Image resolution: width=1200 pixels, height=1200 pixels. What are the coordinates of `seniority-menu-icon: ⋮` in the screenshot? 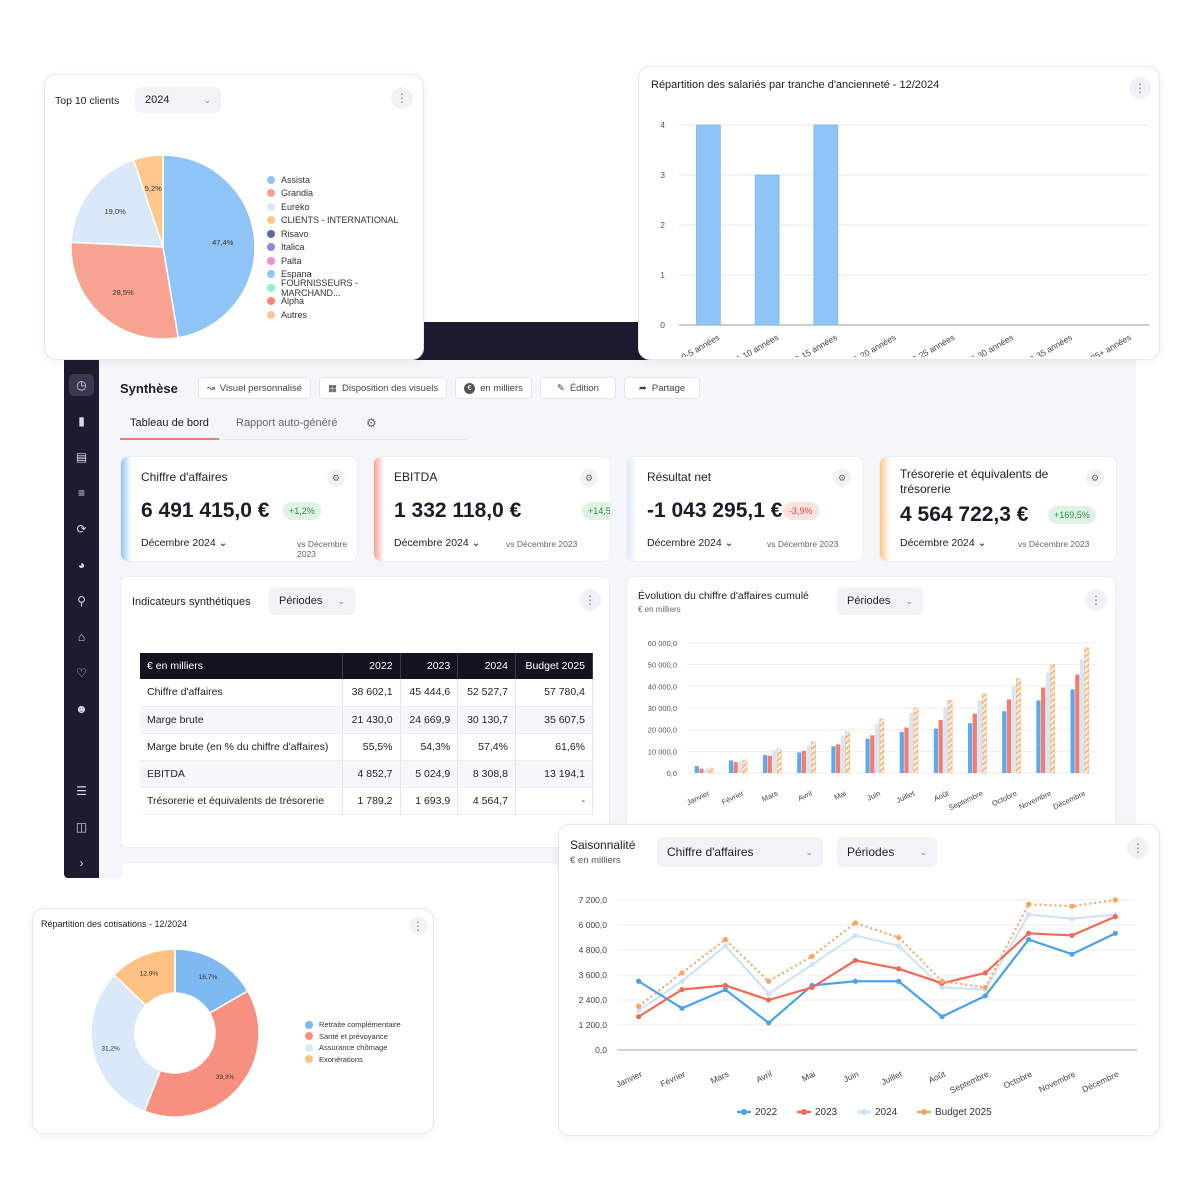 It's located at (1140, 88).